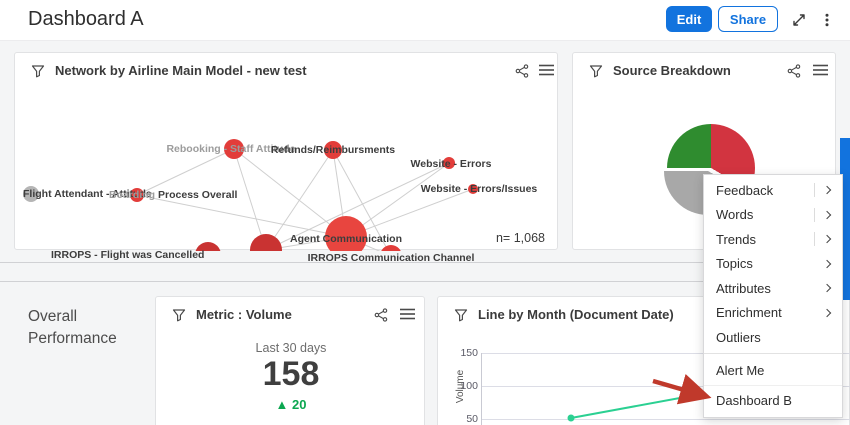 The image size is (850, 425). I want to click on source-widget-header: Source Breakdown, so click(704, 71).